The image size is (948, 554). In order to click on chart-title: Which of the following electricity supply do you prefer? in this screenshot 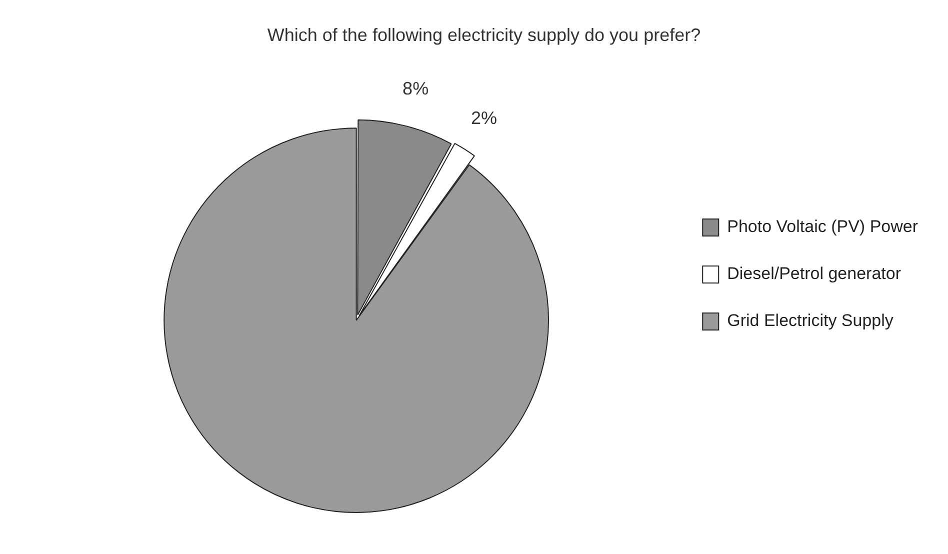, I will do `click(484, 34)`.